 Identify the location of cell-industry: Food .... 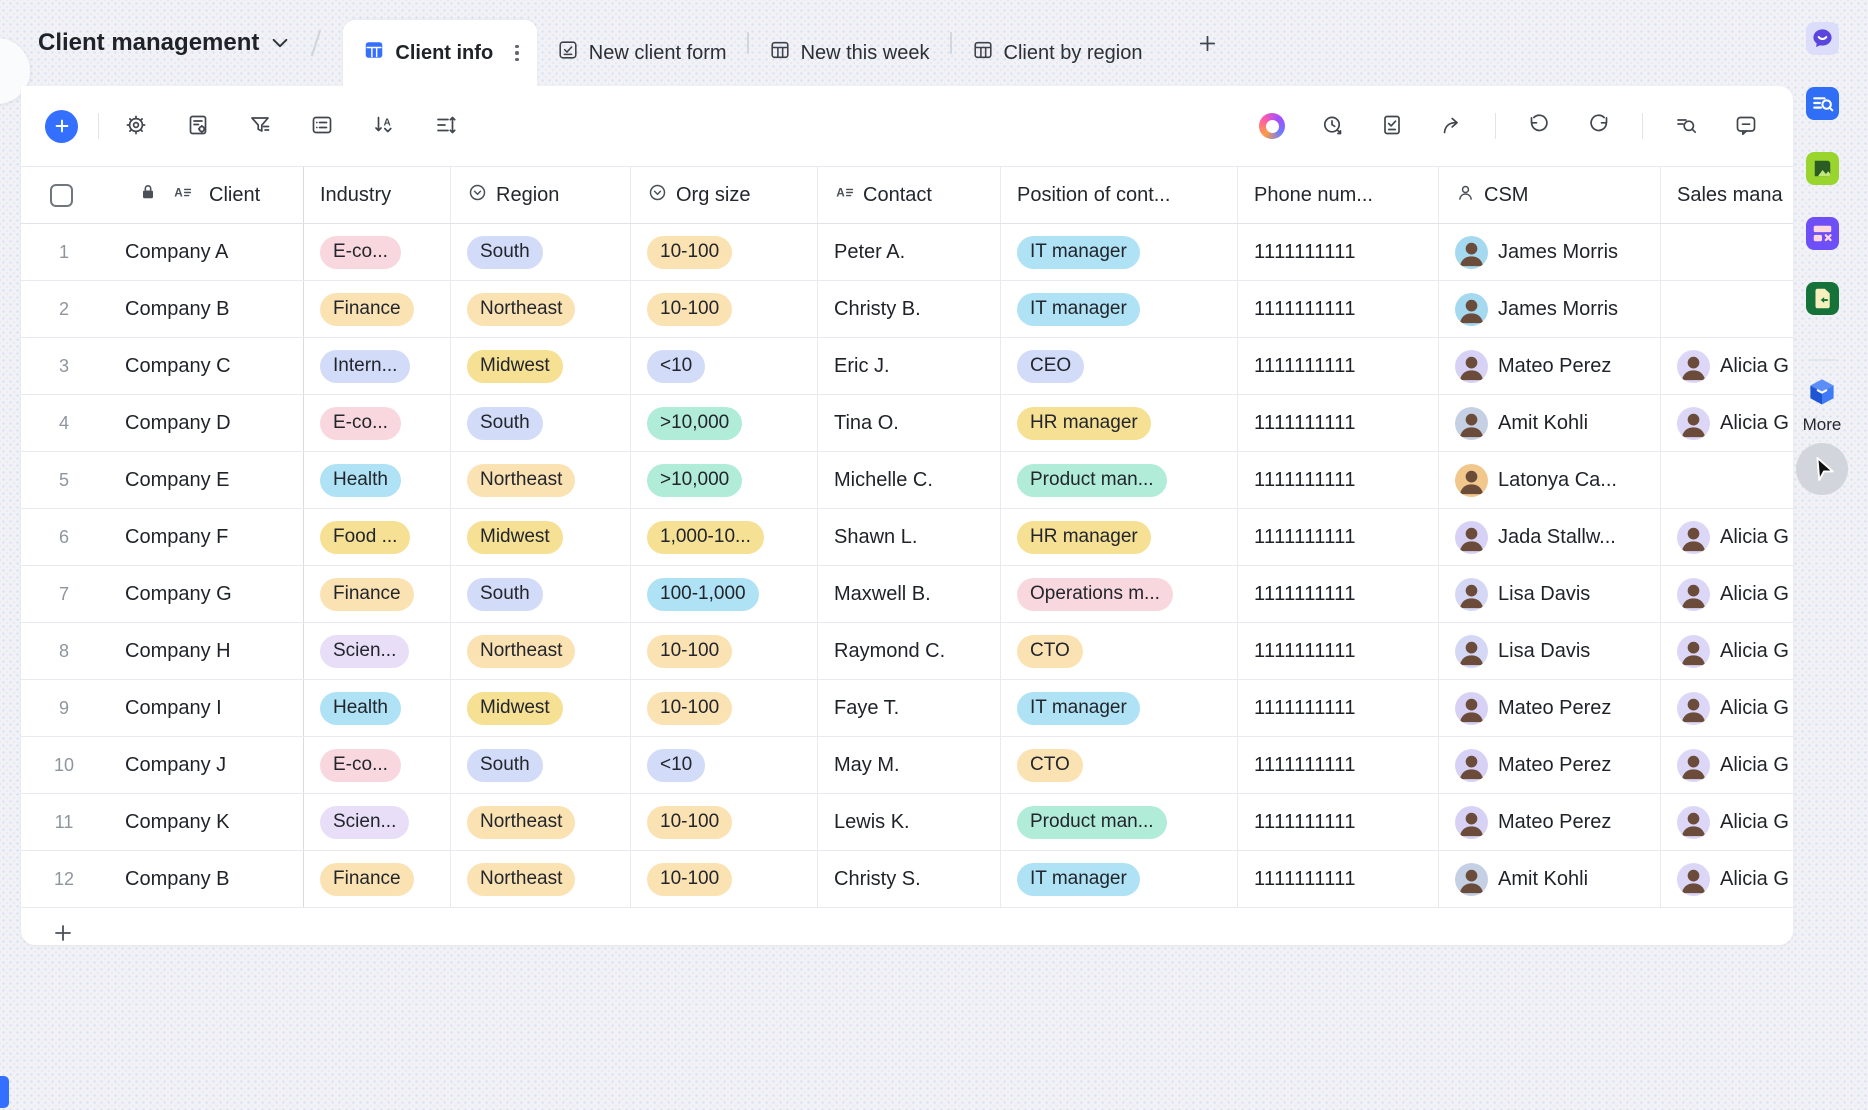
(377, 537).